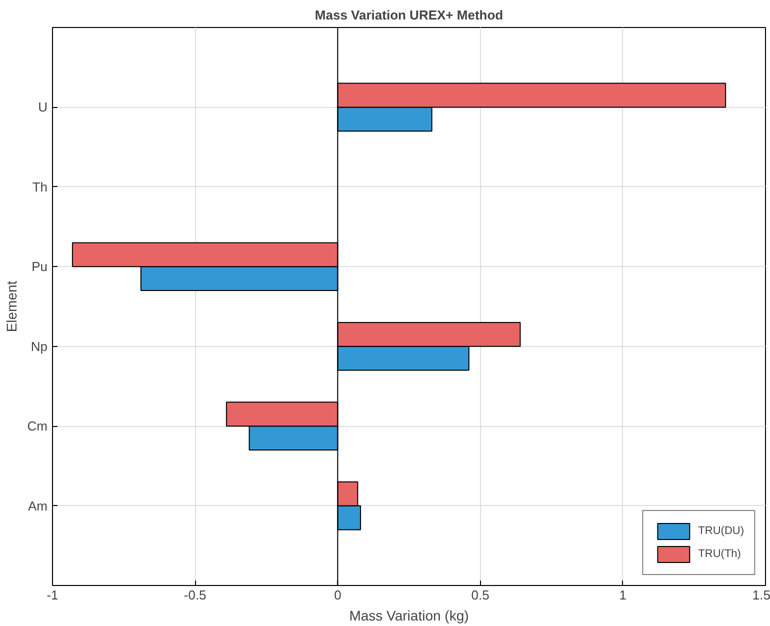 Image resolution: width=770 pixels, height=626 pixels. I want to click on y-tick-label: Th, so click(40, 186).